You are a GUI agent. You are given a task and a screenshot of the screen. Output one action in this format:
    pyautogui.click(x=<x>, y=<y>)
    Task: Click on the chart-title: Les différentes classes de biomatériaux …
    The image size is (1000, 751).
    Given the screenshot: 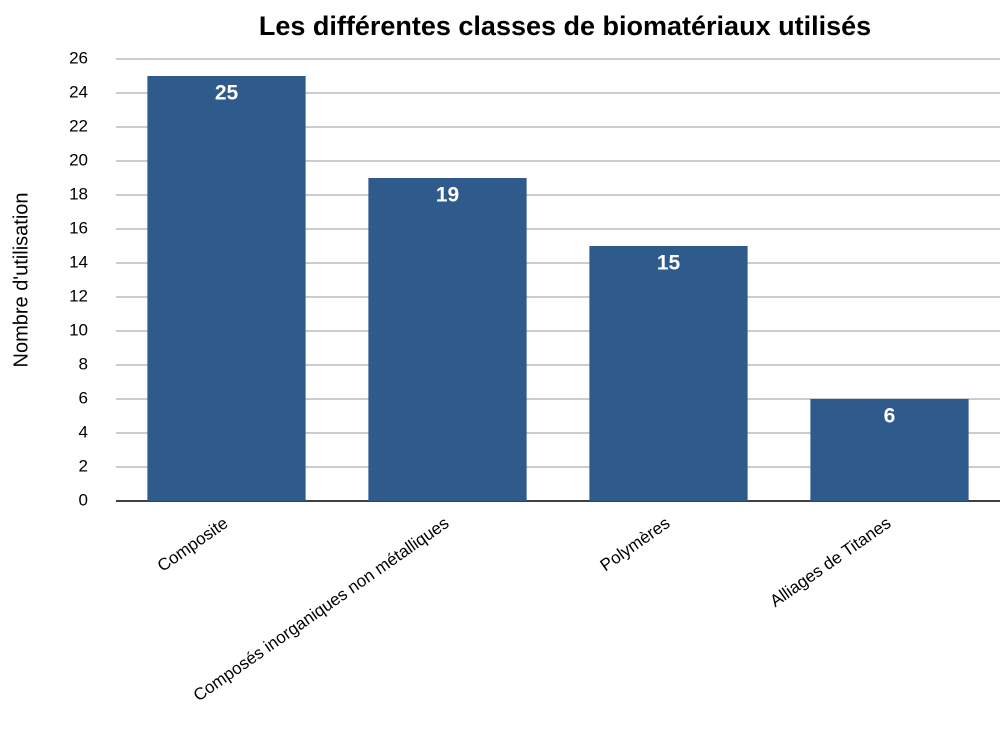 What is the action you would take?
    pyautogui.click(x=565, y=26)
    